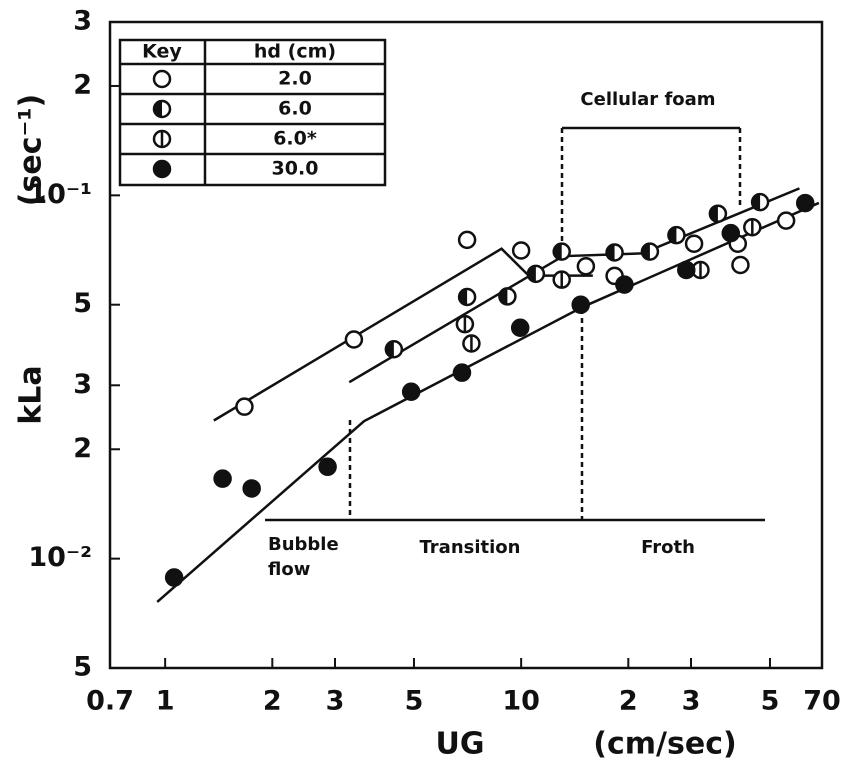  Describe the element at coordinates (289, 569) in the screenshot. I see `annotation: flow` at that location.